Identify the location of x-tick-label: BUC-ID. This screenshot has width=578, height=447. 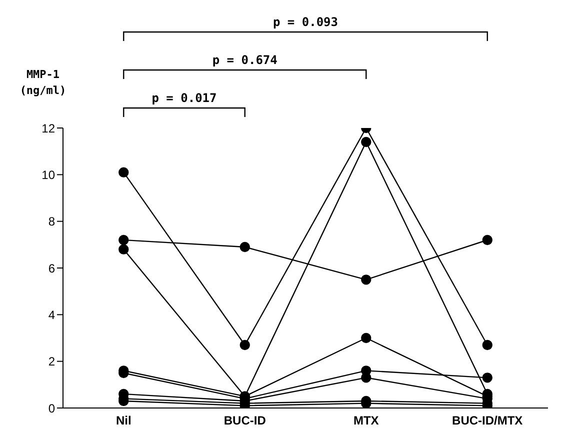
(245, 421).